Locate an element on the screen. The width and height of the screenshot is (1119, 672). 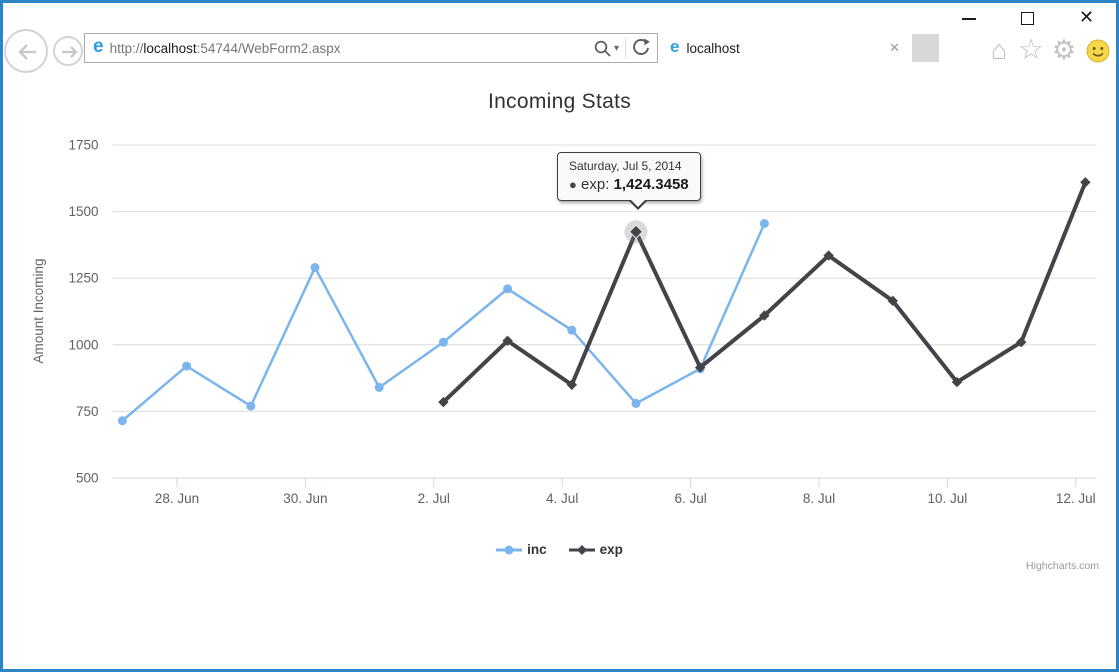
chart-tooltip: Saturday, Jul 5, 2014 ● exp: 1,424.3458 is located at coordinates (629, 180).